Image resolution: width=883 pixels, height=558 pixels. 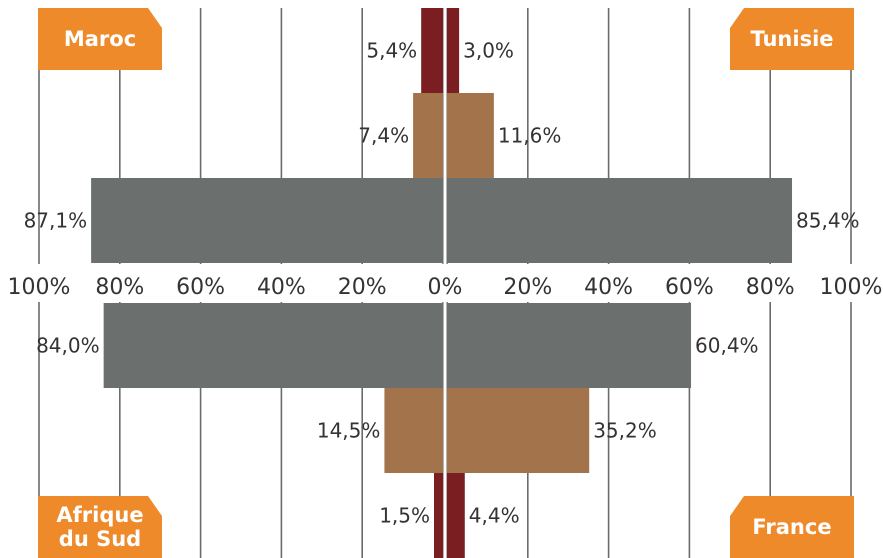 I want to click on tick-label-3: 40%, so click(x=281, y=287).